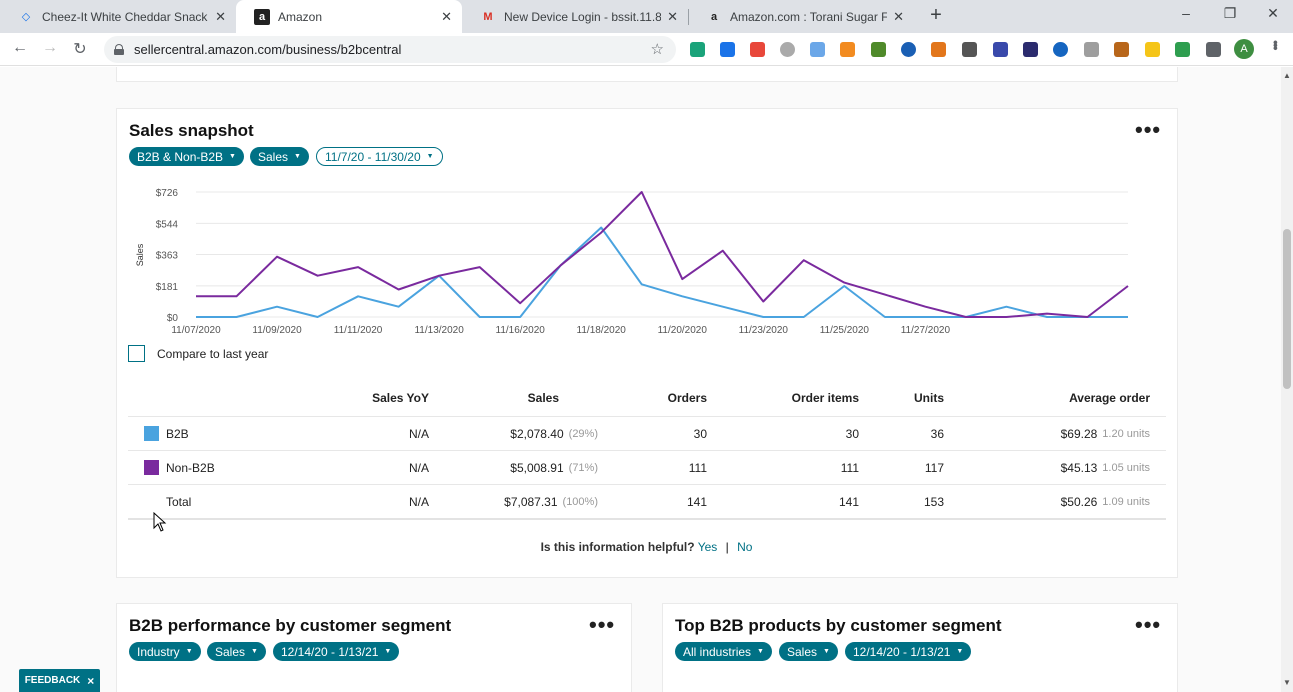 The height and width of the screenshot is (692, 1293). I want to click on feedback-label: FEEDBACK, so click(52, 680).